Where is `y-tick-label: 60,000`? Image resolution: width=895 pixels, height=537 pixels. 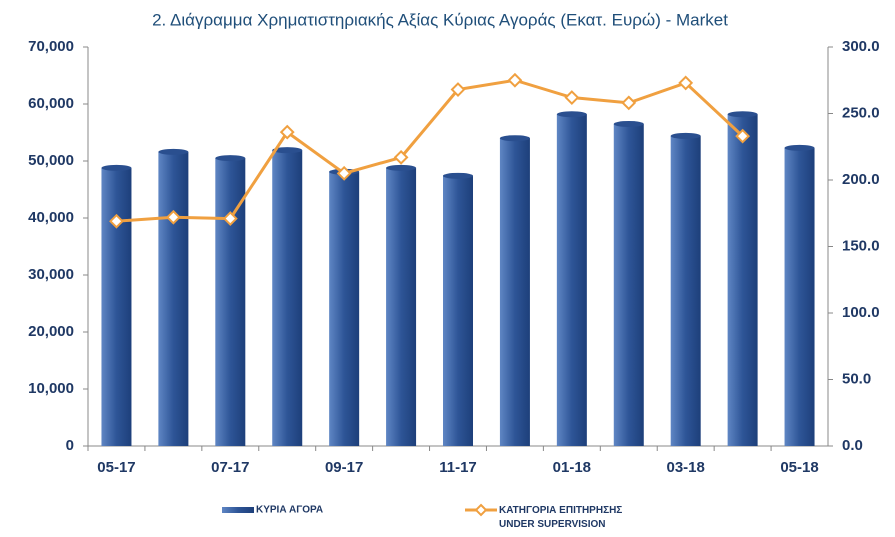 y-tick-label: 60,000 is located at coordinates (51, 103).